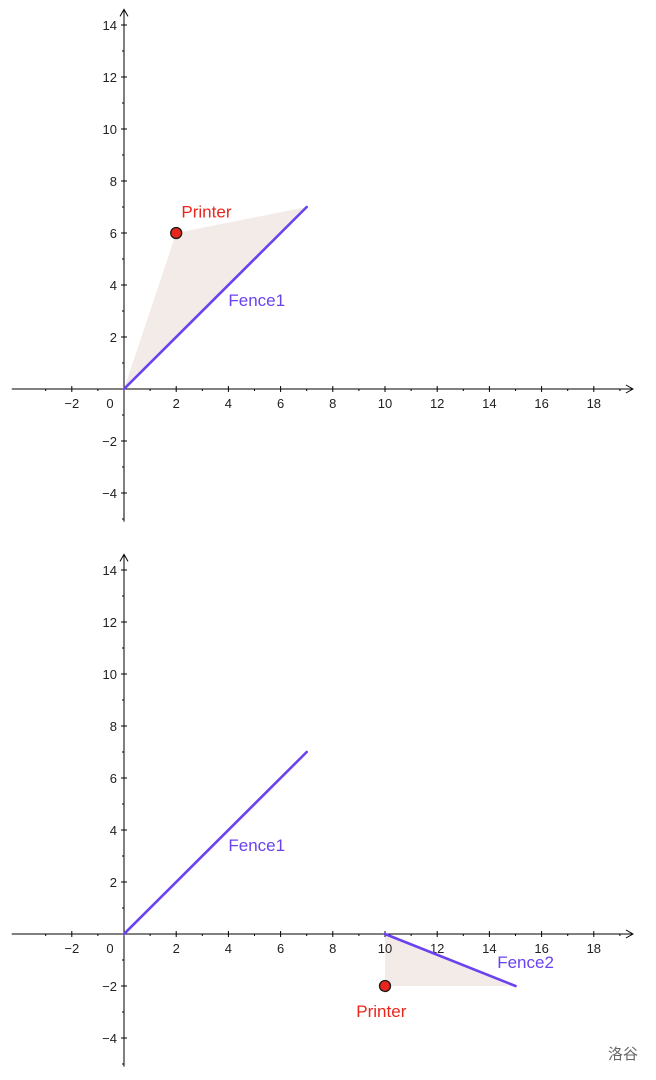  What do you see at coordinates (622, 1054) in the screenshot?
I see `watermark-text: 洛谷` at bounding box center [622, 1054].